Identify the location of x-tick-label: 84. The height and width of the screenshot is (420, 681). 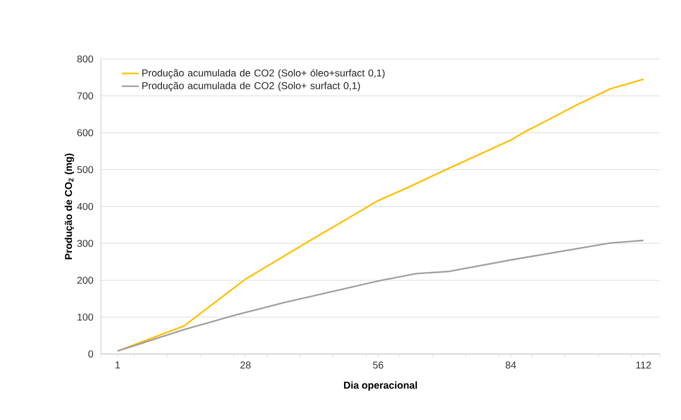
(511, 365).